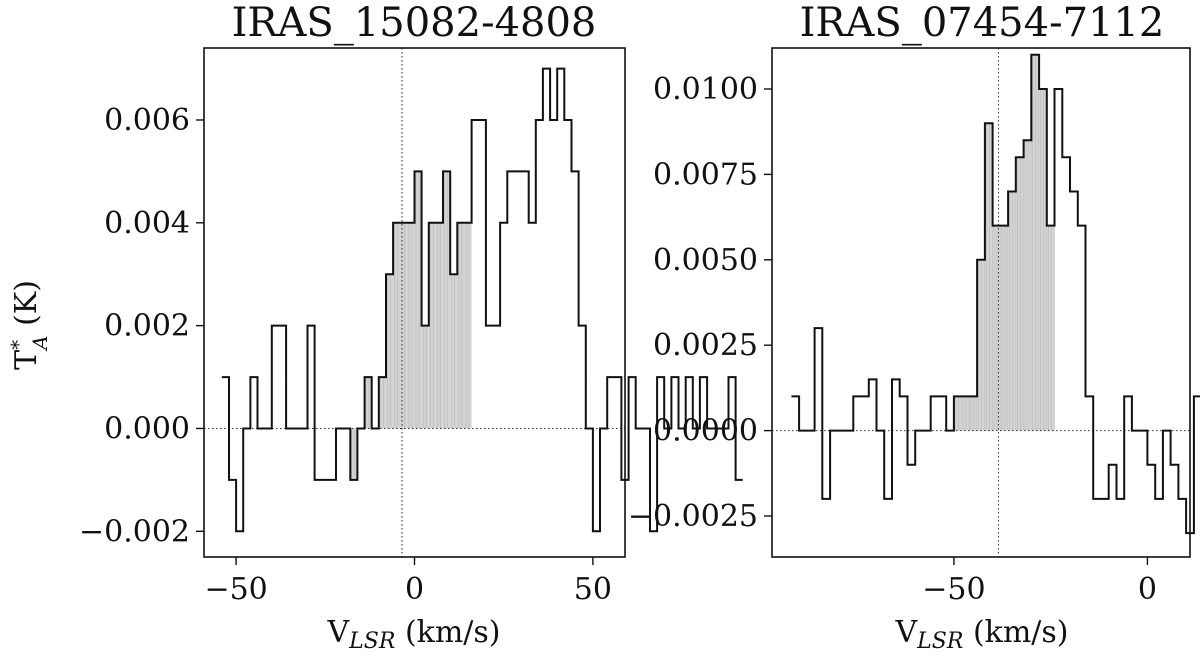  What do you see at coordinates (705, 174) in the screenshot?
I see `y-tick-label: 0.0075` at bounding box center [705, 174].